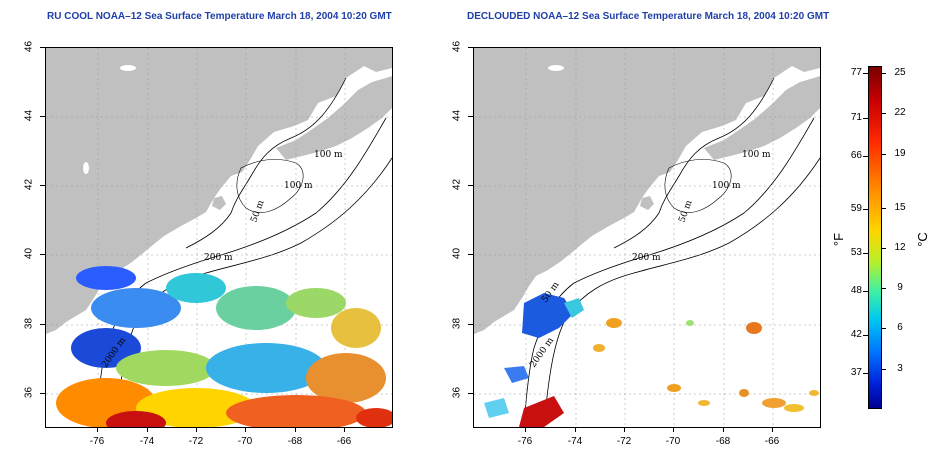 The height and width of the screenshot is (475, 950). Describe the element at coordinates (922, 239) in the screenshot. I see `celsius-unit-label: °C` at that location.